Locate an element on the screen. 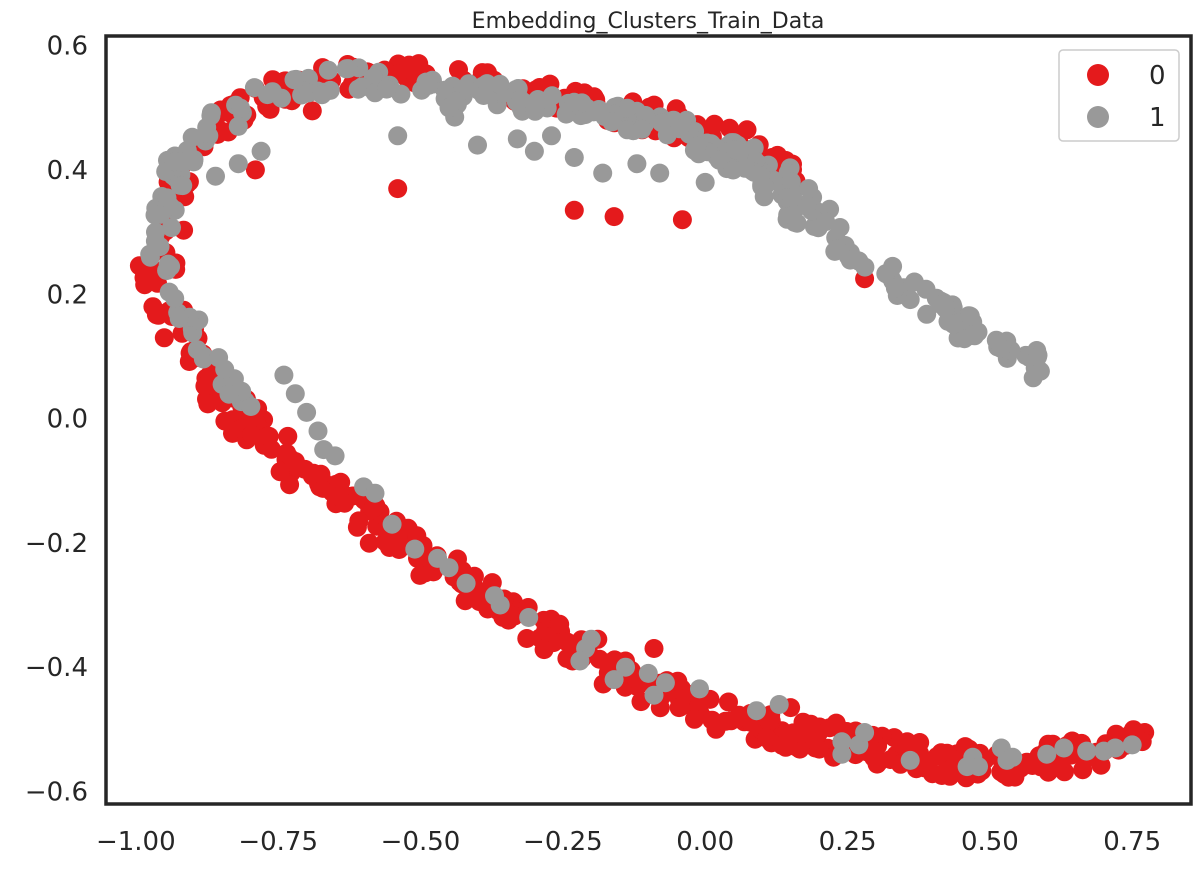 Image resolution: width=1200 pixels, height=872 pixels. x-tick-label: −0.50 is located at coordinates (421, 842).